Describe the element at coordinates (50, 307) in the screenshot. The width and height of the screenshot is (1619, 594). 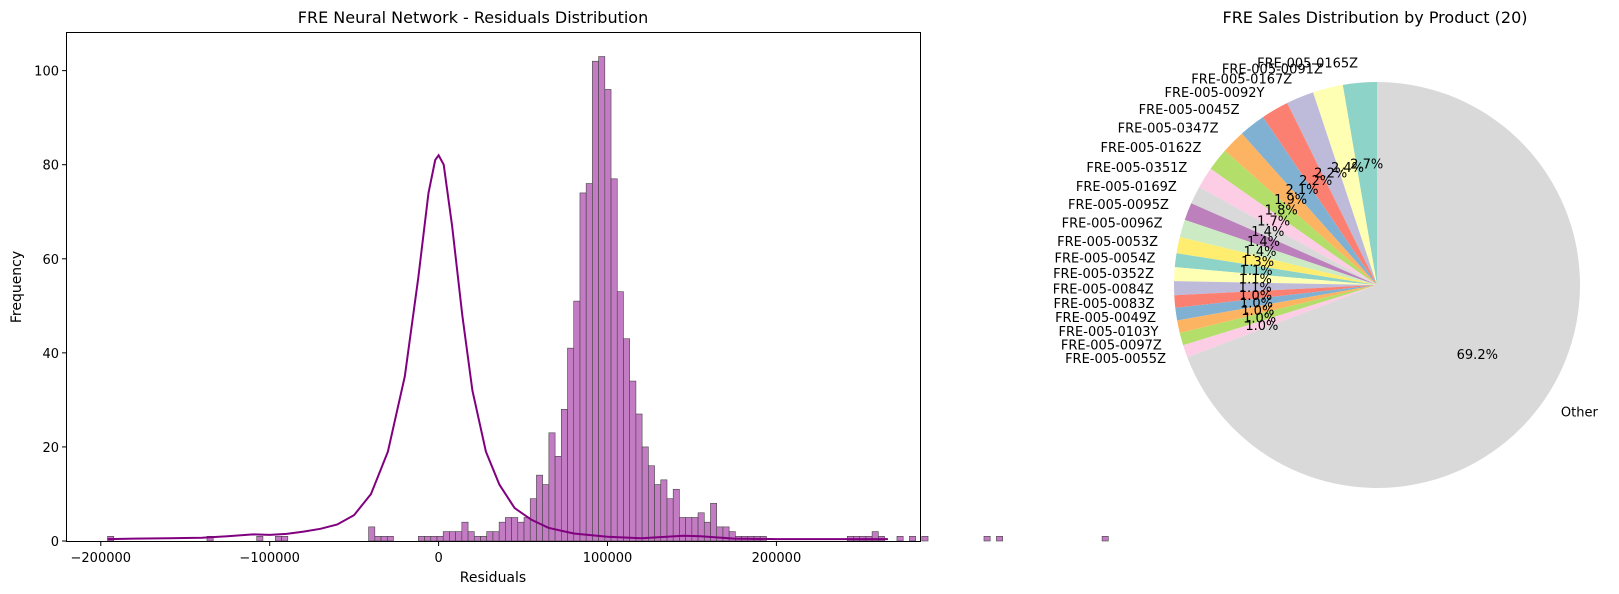
I see `y-axis-ticks: 0 20 40 60 80 100` at that location.